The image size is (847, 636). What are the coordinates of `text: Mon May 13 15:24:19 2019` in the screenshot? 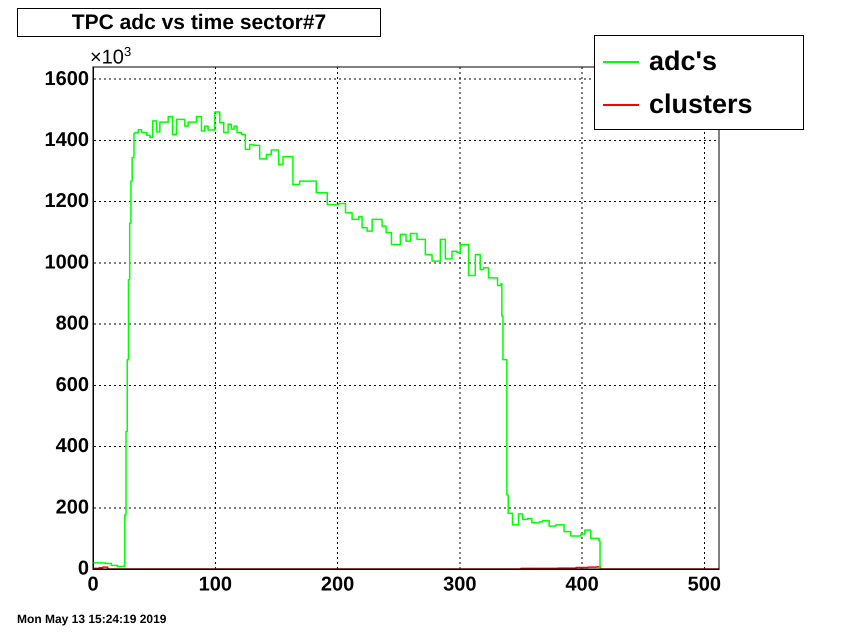 It's located at (91, 619).